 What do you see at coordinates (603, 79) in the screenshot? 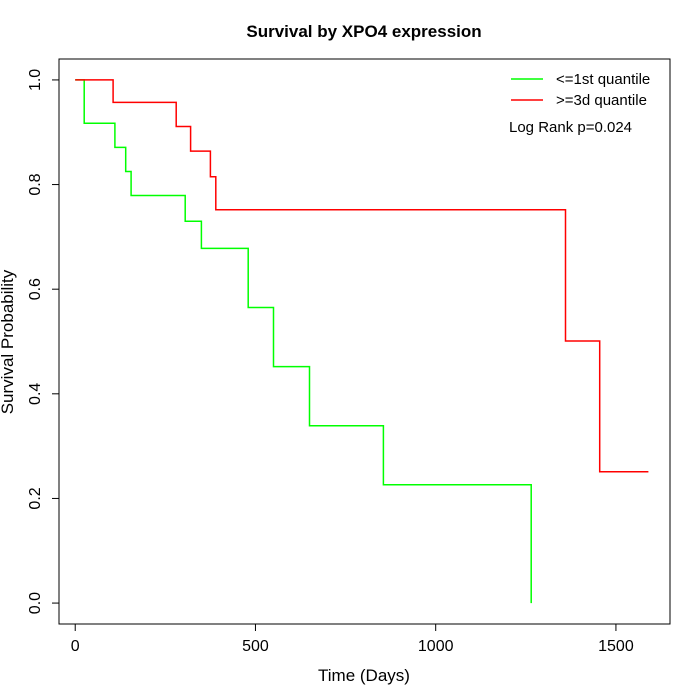
I see `legend-label-1: <=1st quantile` at bounding box center [603, 79].